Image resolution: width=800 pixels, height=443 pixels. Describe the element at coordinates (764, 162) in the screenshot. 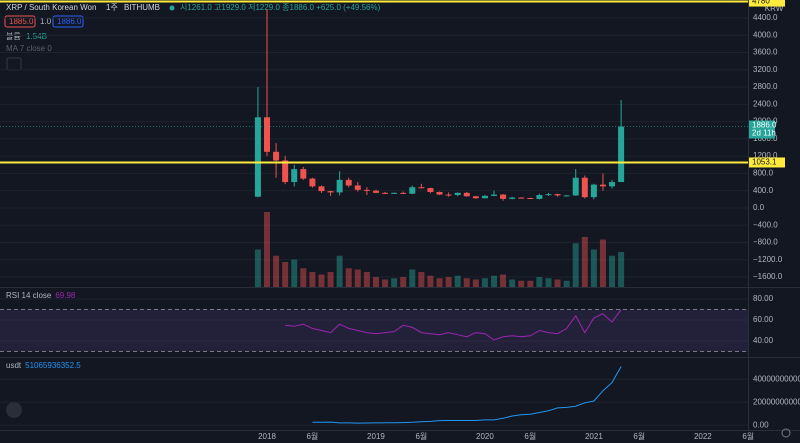

I see `hline-label: 1053.1` at that location.